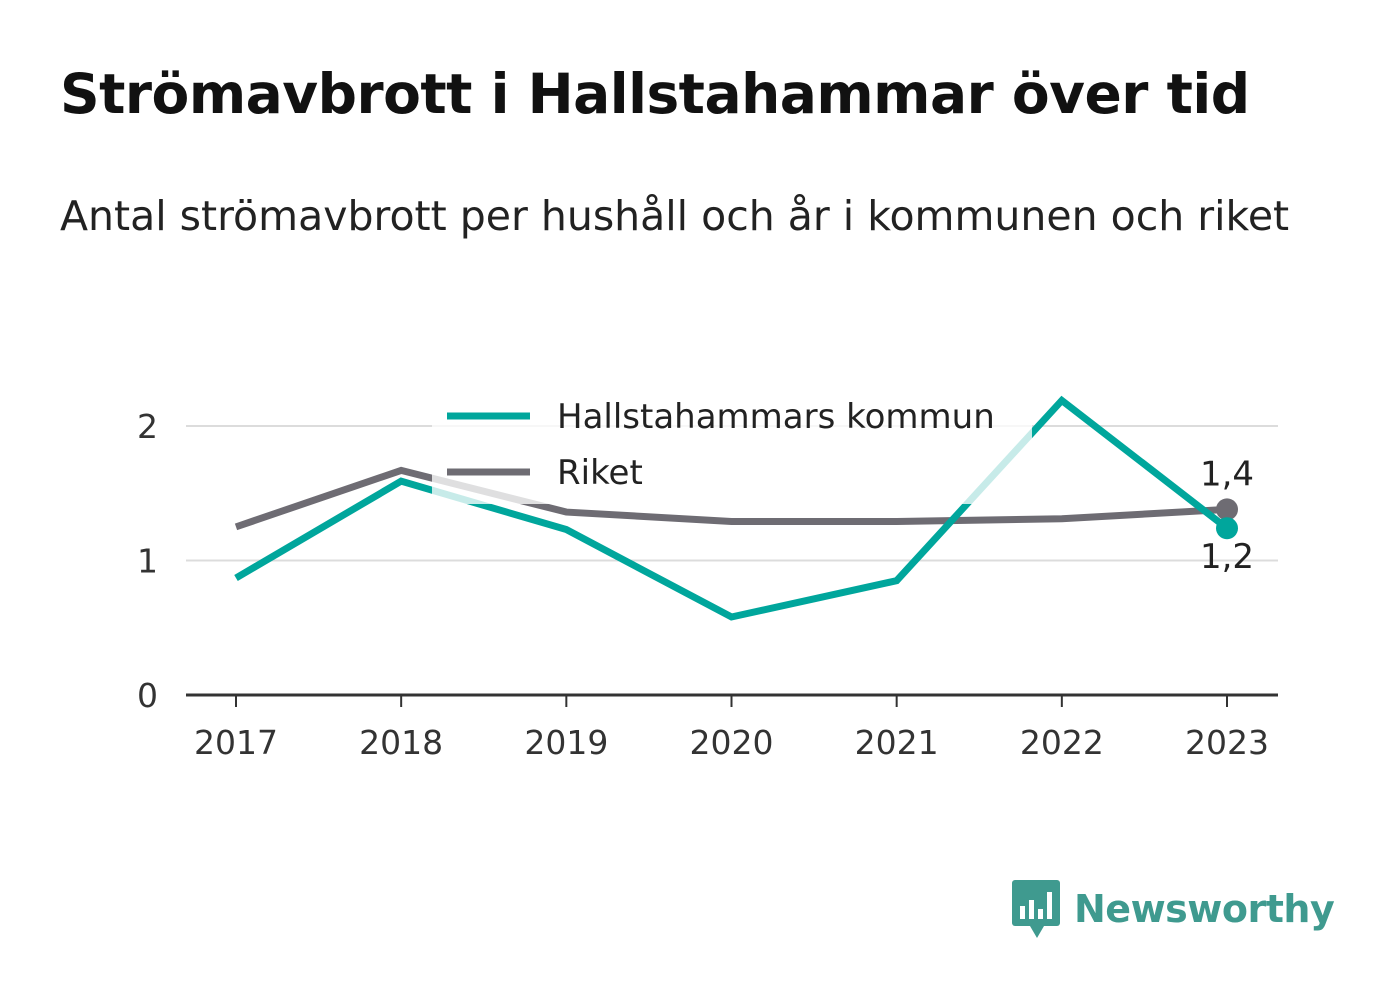  I want to click on y-tick-label: 1, so click(147, 561).